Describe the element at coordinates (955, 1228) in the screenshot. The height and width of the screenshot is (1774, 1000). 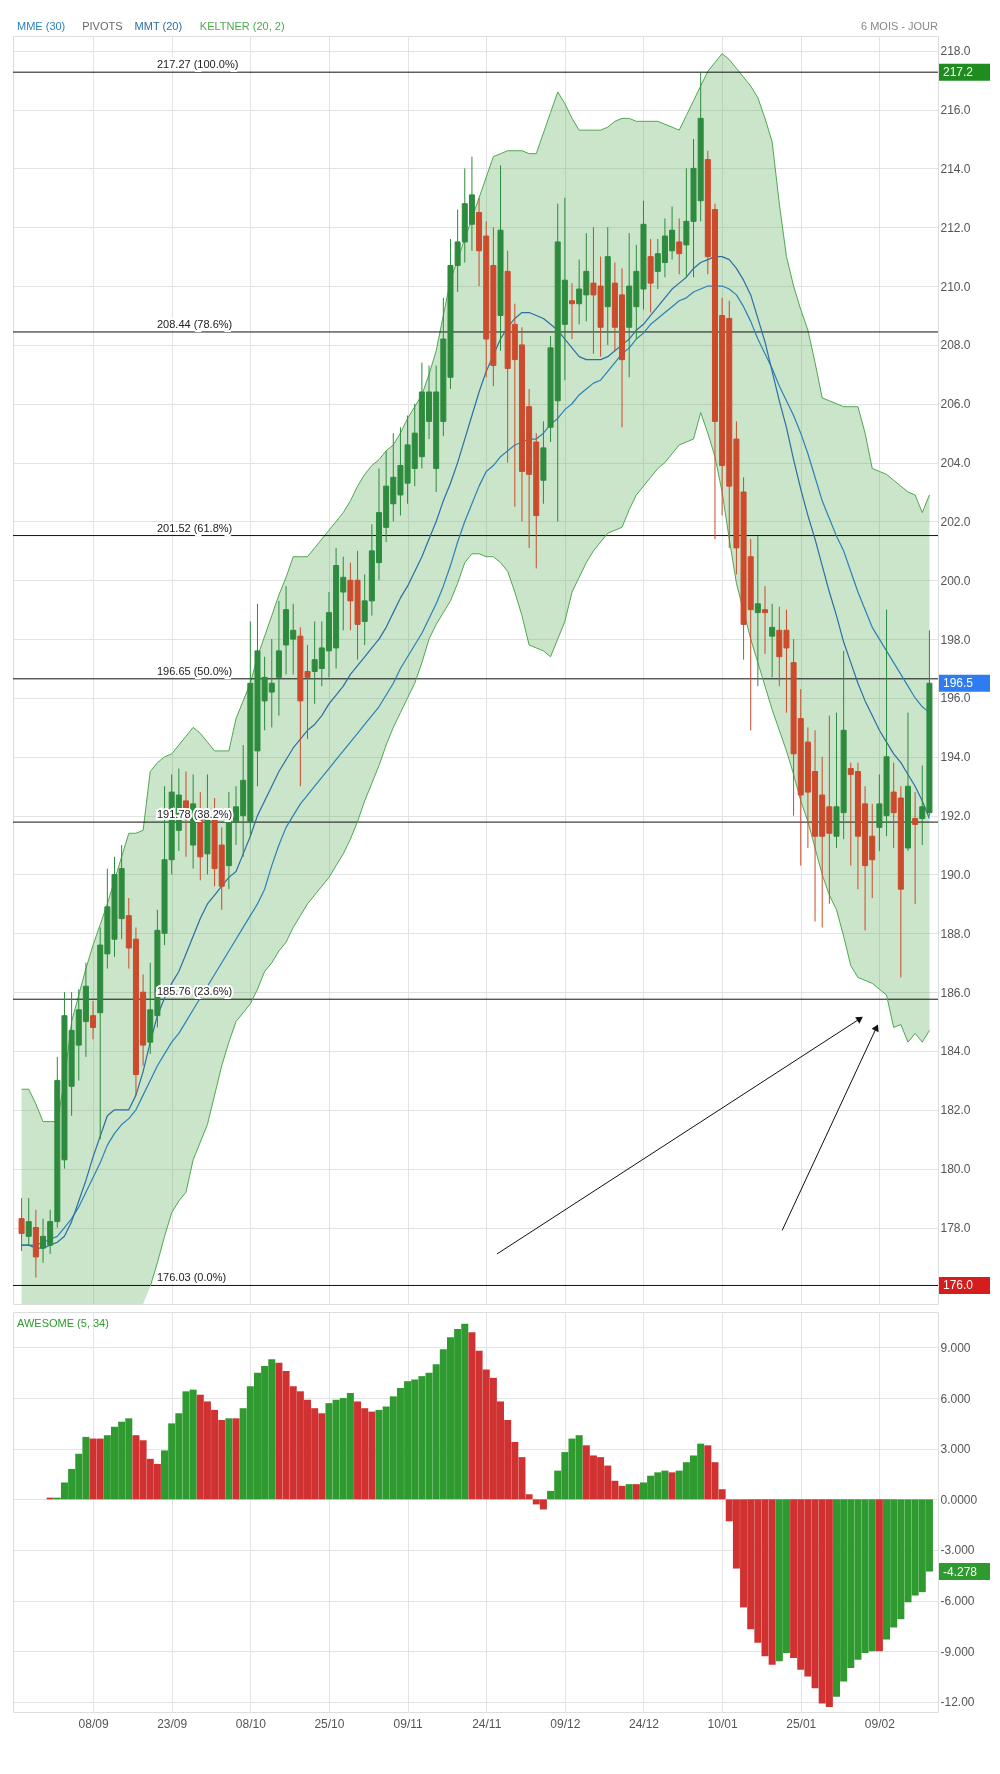
I see `y-tick-label: 178.0` at that location.